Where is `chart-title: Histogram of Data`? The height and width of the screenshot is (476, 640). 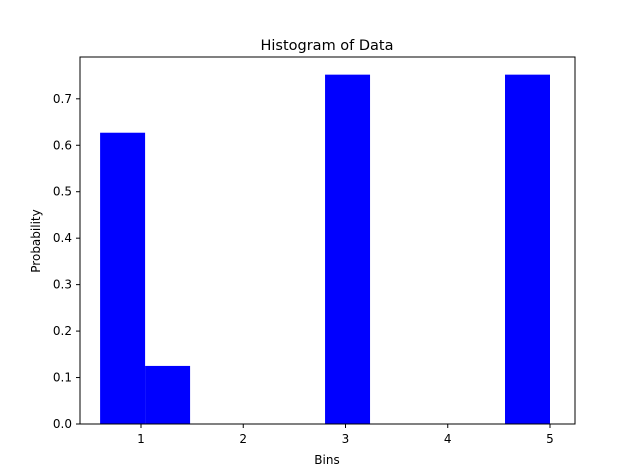
chart-title: Histogram of Data is located at coordinates (326, 46).